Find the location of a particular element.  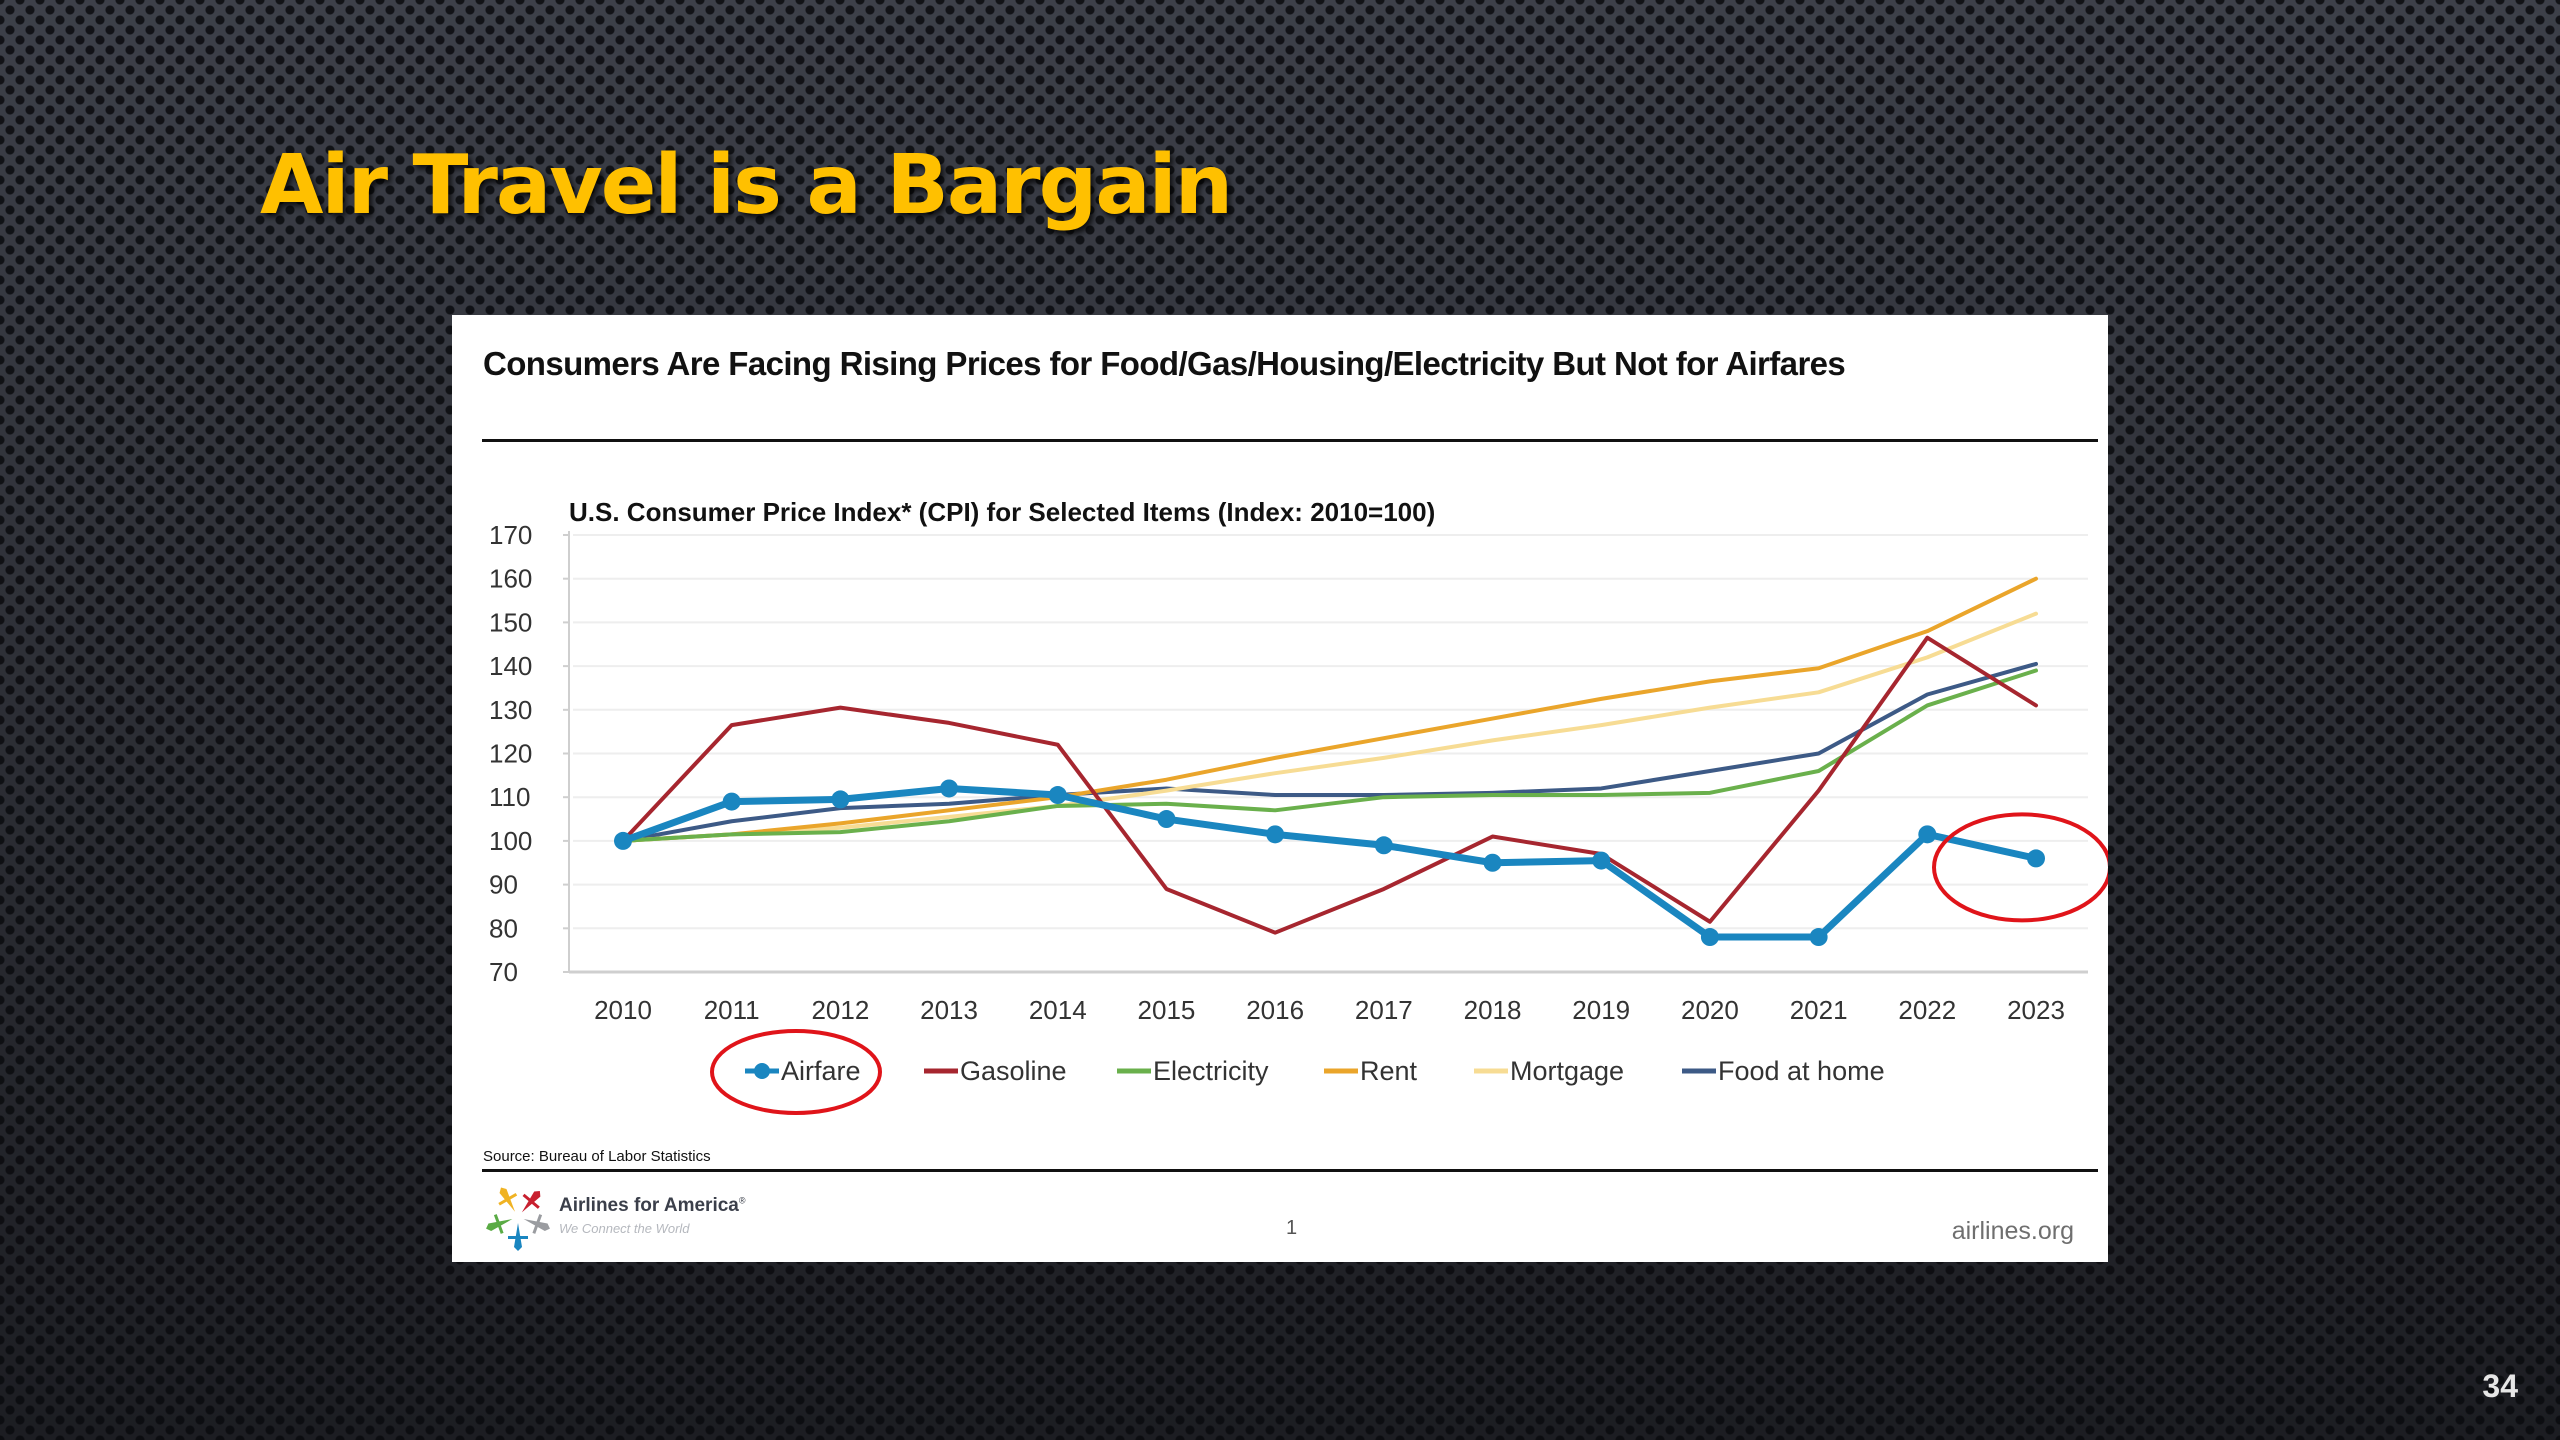

legend-label: Gasoline is located at coordinates (1013, 1071).